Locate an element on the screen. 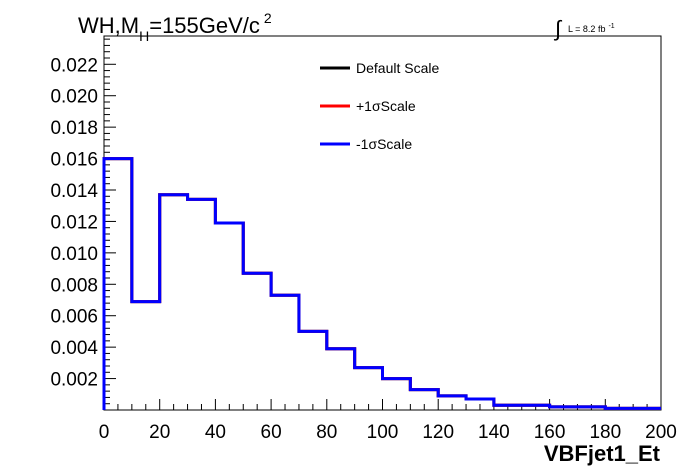  x-tick-label: 20 is located at coordinates (159, 432).